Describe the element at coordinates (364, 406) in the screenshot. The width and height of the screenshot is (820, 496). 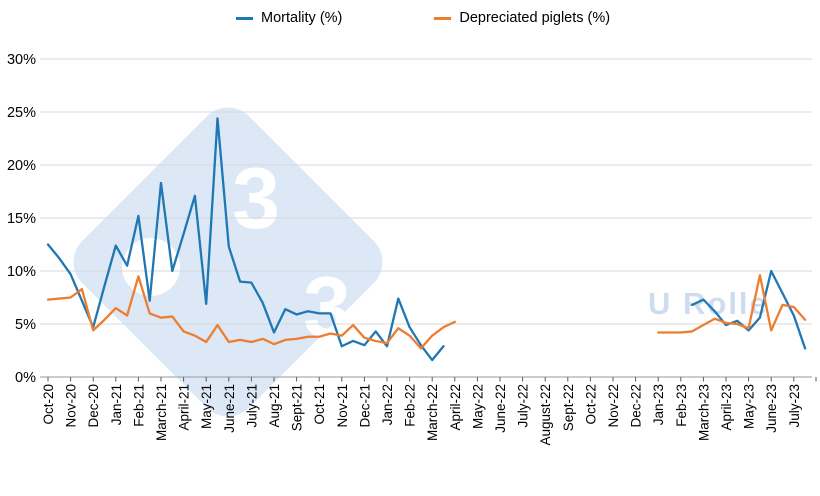
I see `x-axis-label: Dec-21` at that location.